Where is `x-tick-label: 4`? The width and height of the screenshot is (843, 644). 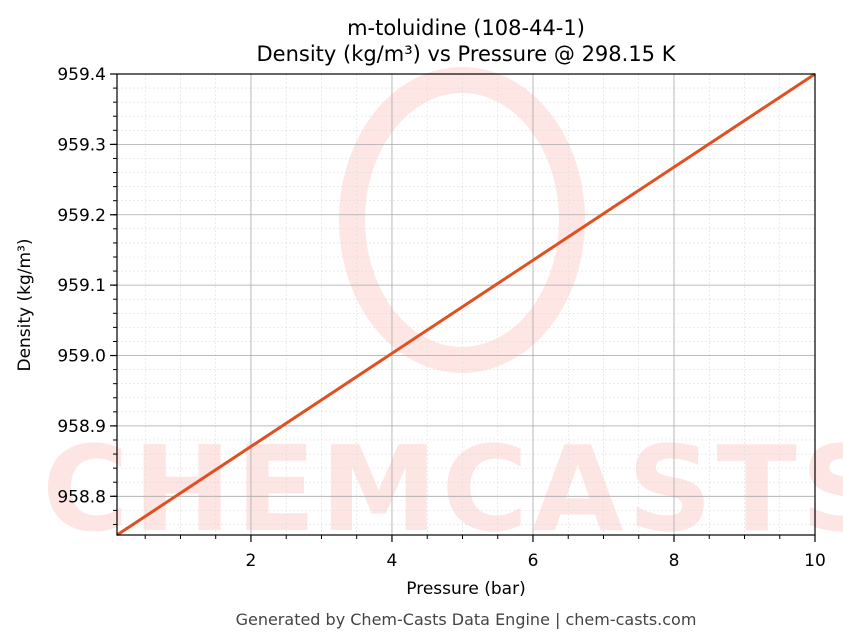 x-tick-label: 4 is located at coordinates (392, 561).